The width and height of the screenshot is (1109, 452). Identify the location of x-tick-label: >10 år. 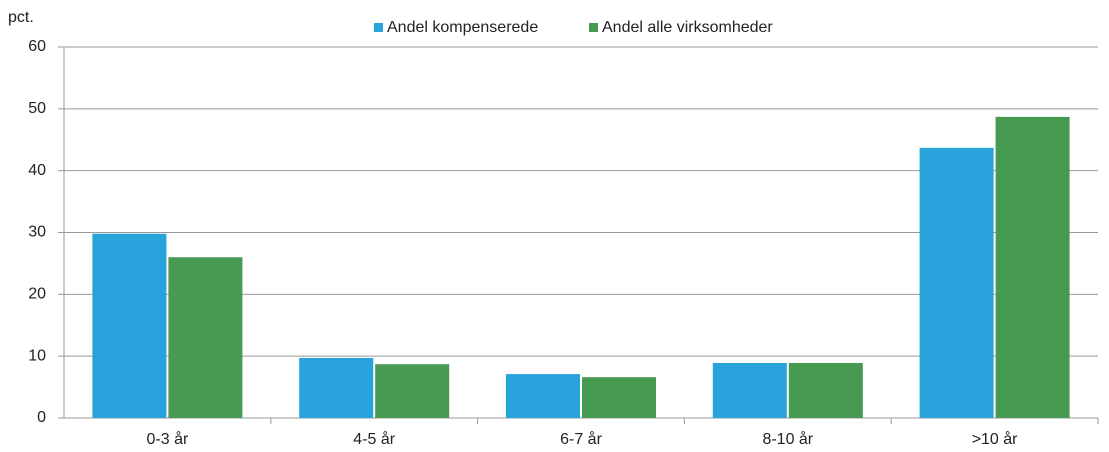
(995, 439).